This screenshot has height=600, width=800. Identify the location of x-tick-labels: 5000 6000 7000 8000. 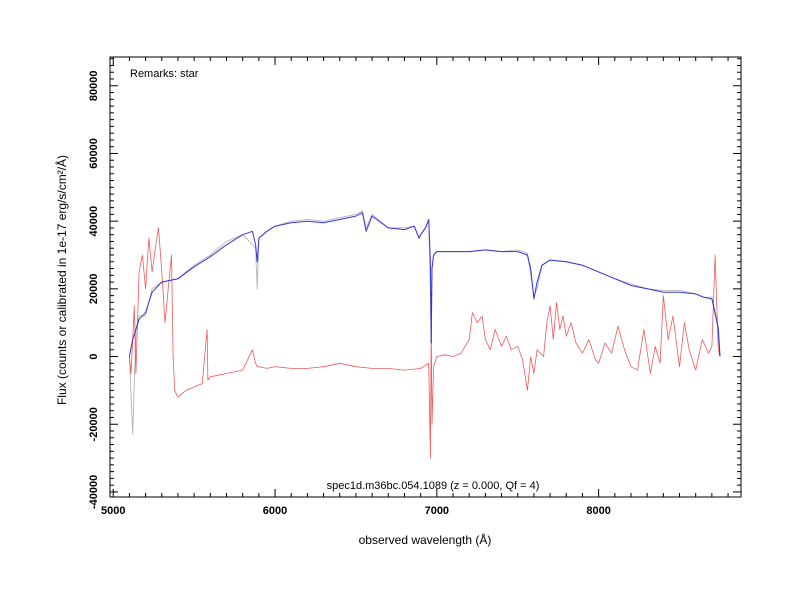
(356, 511).